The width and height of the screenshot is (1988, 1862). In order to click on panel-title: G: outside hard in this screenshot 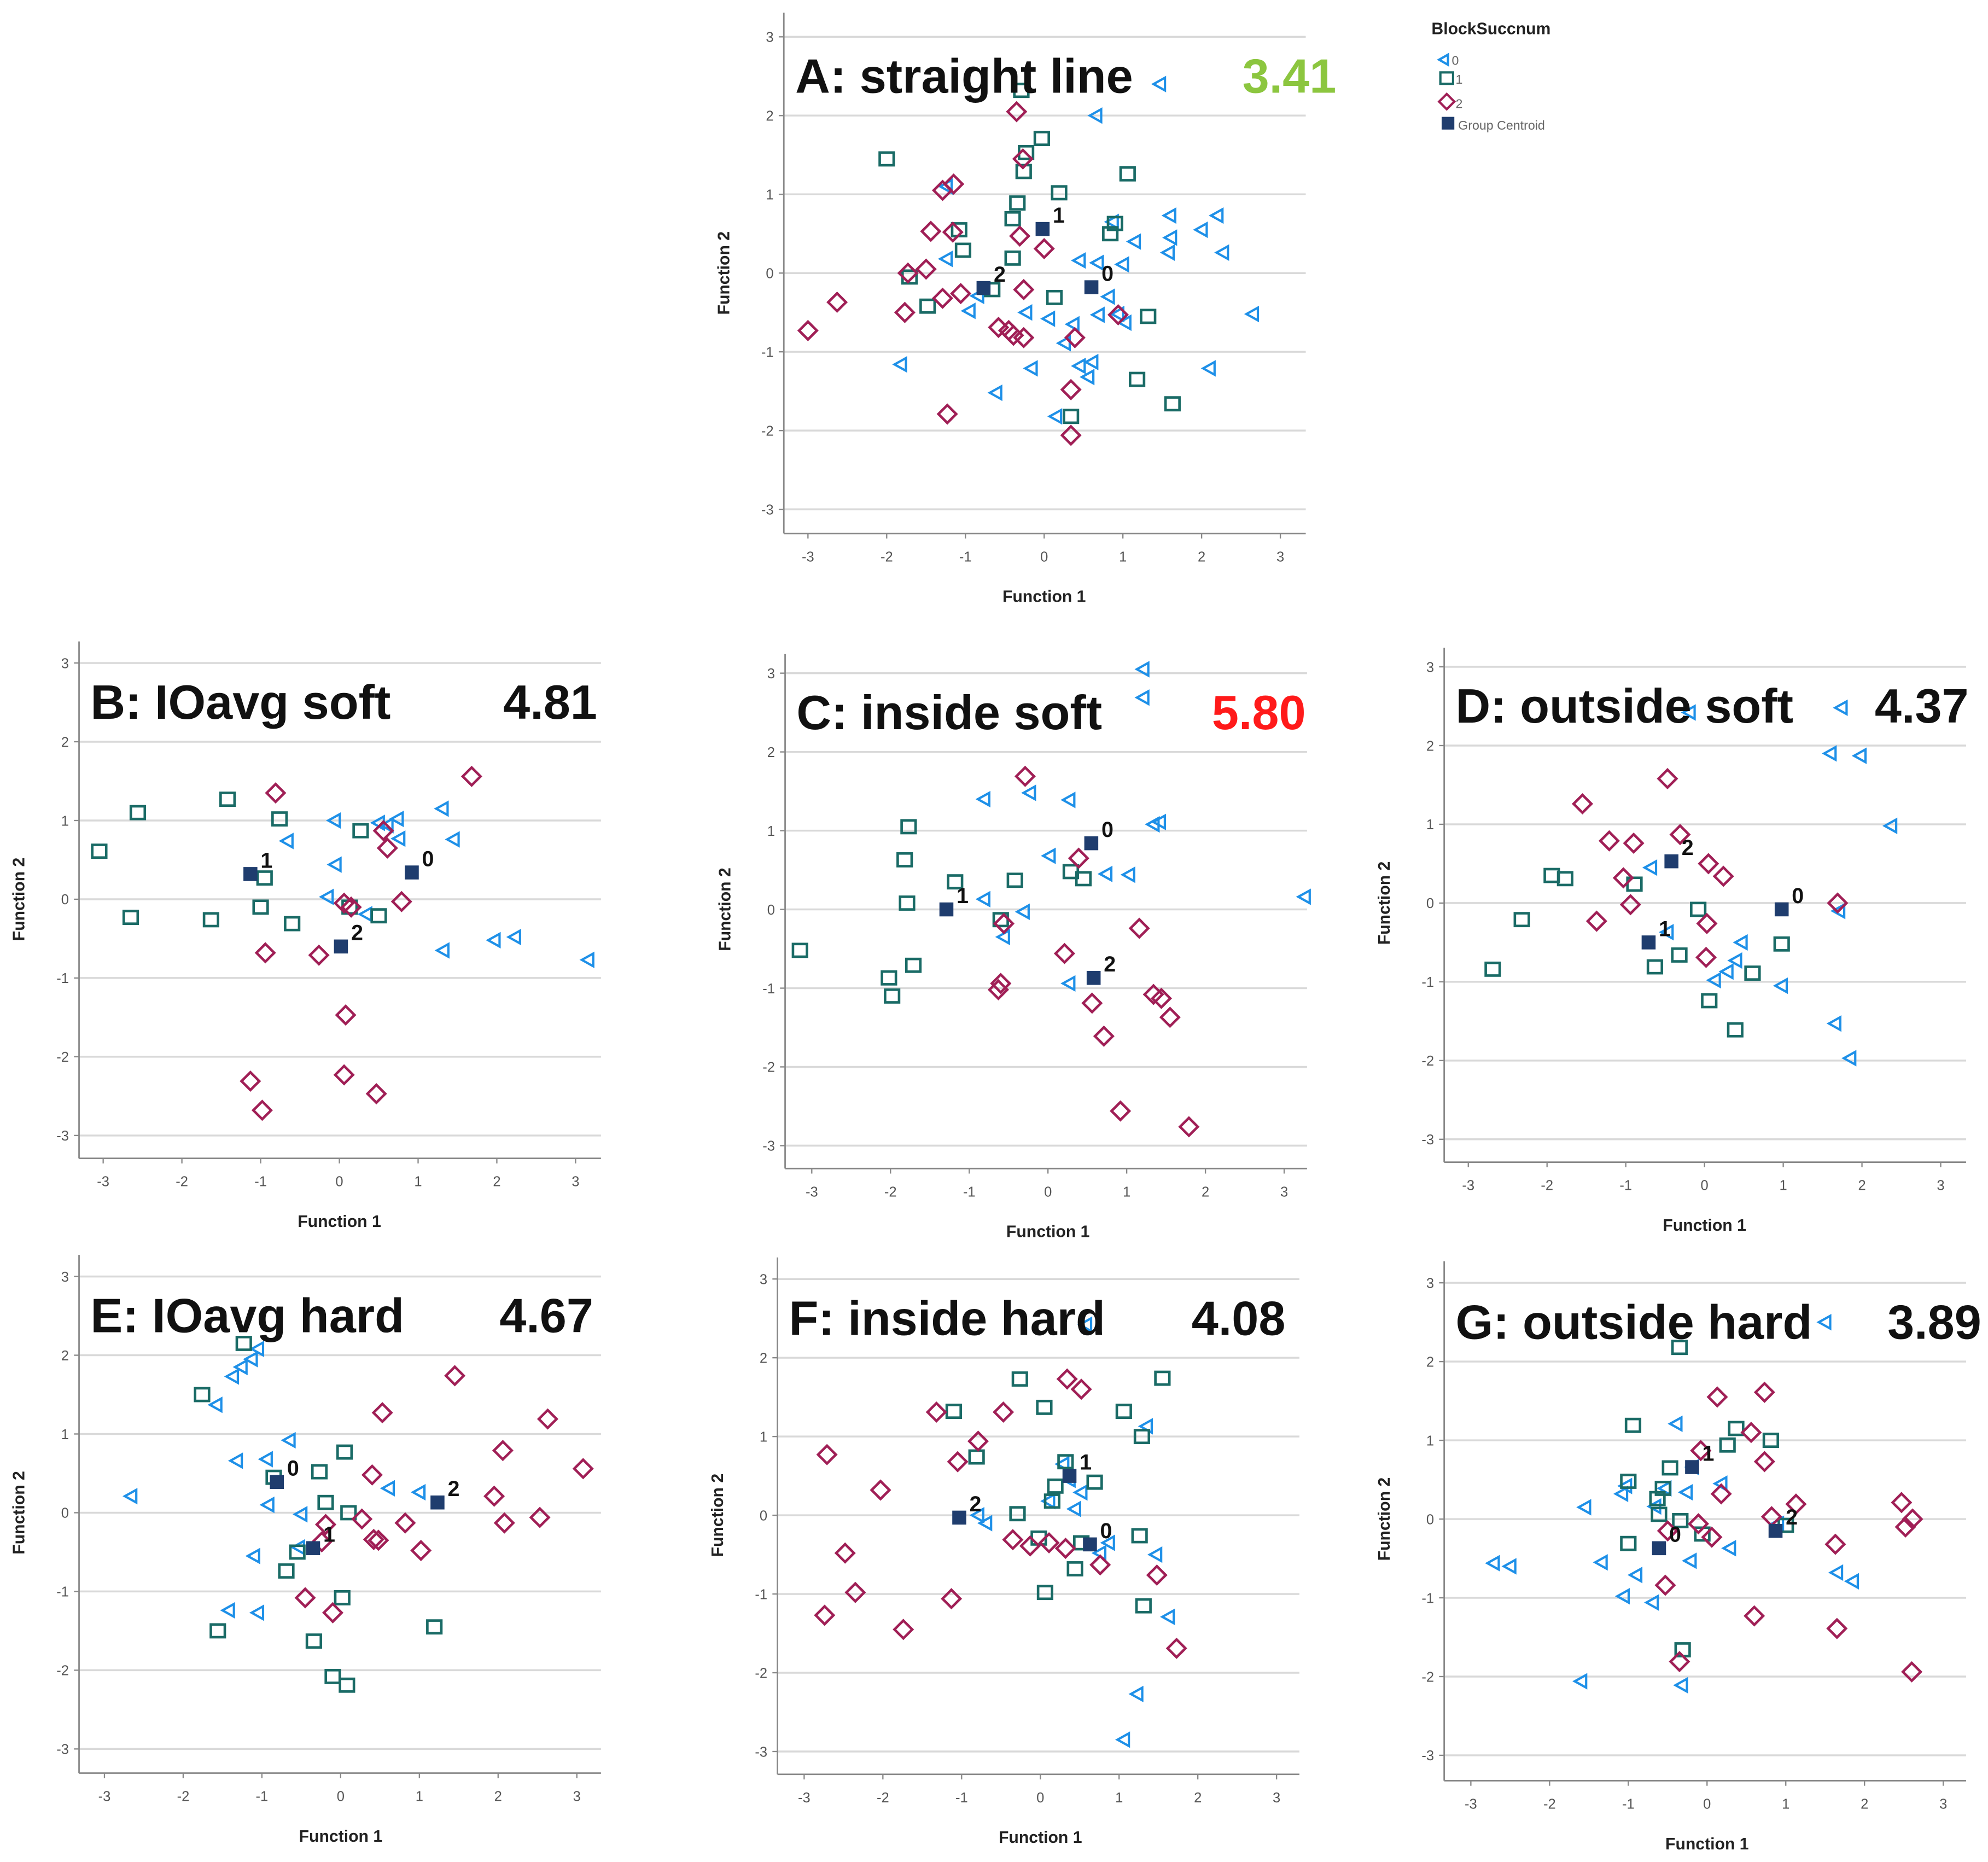, I will do `click(1634, 1322)`.